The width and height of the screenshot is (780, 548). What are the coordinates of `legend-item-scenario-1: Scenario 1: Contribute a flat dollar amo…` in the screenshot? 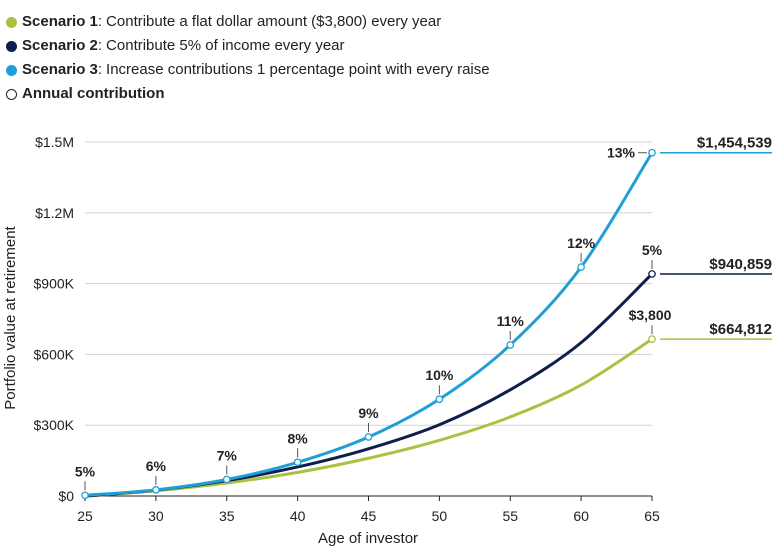 It's located at (248, 22).